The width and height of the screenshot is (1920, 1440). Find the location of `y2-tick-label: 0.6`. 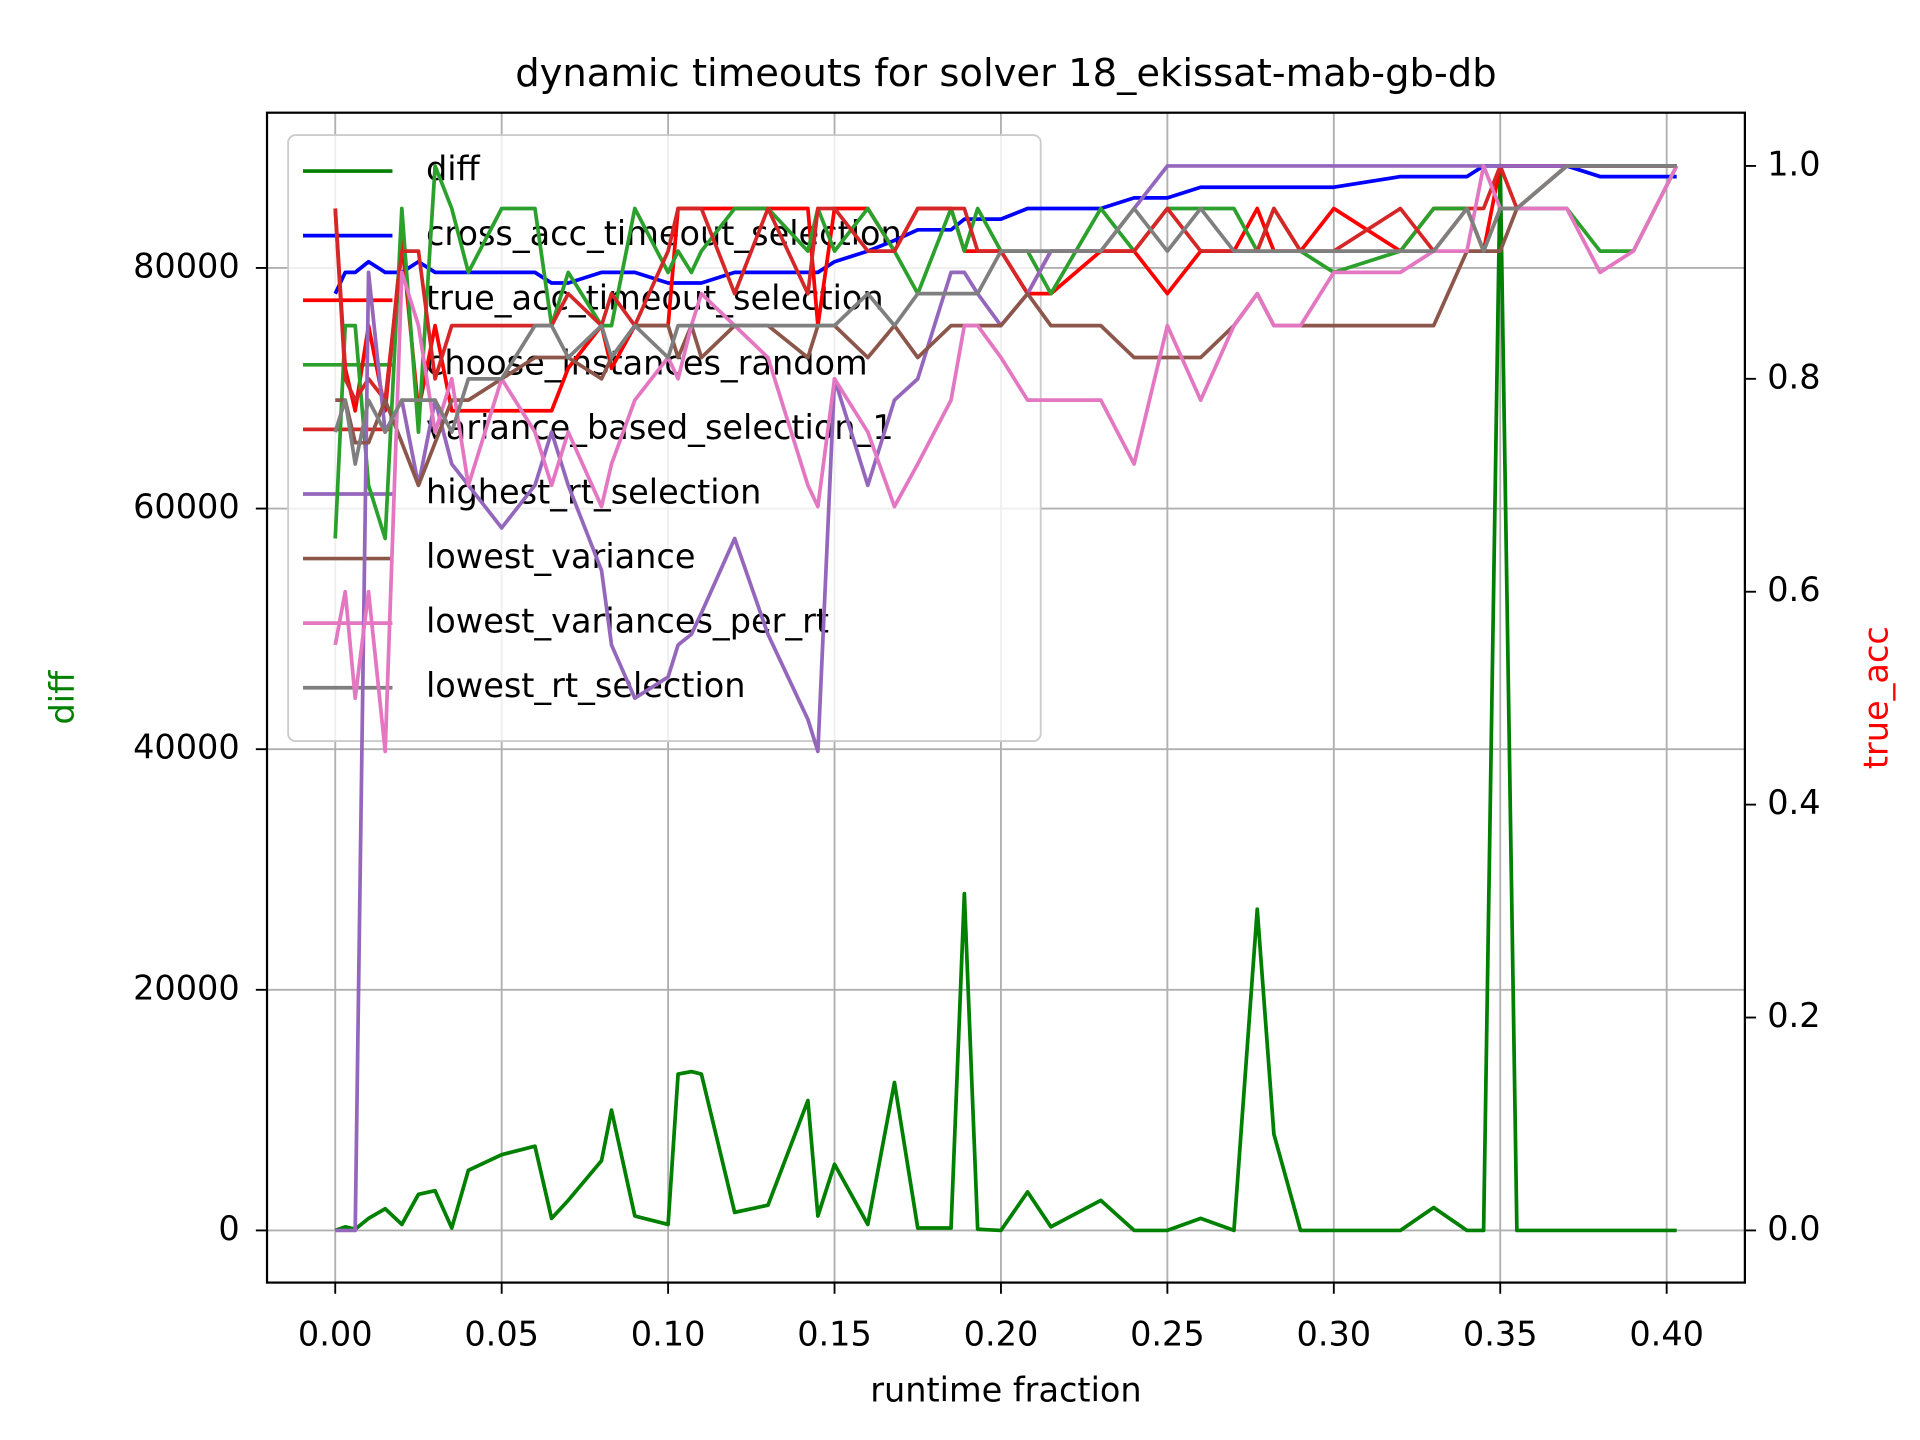

y2-tick-label: 0.6 is located at coordinates (1793, 589).